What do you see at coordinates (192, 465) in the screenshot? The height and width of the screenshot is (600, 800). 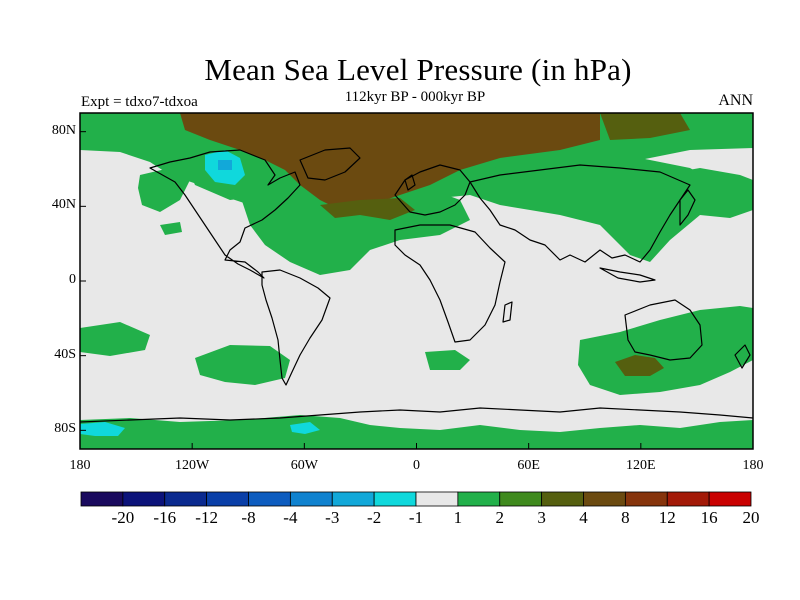 I see `longitude-label: 120W` at bounding box center [192, 465].